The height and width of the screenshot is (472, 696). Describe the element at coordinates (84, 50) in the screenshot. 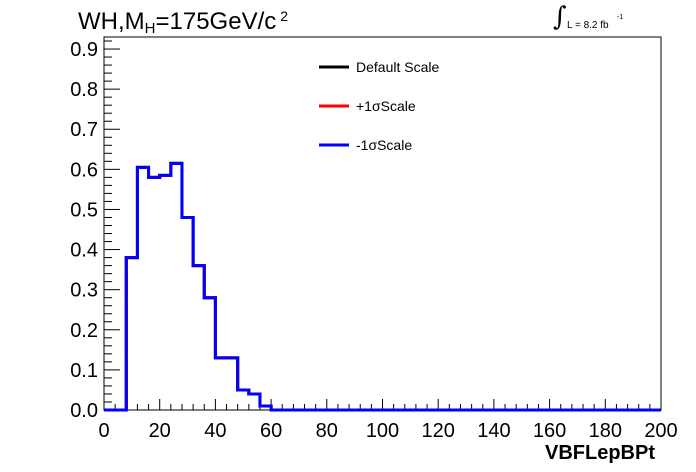

I see `y-tick-label: 0.9` at that location.